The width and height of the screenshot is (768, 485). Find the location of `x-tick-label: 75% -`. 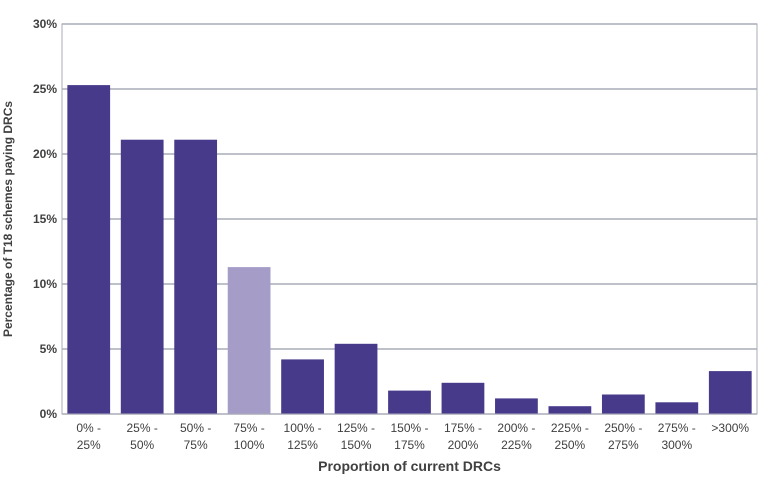

x-tick-label: 75% - is located at coordinates (248, 428).